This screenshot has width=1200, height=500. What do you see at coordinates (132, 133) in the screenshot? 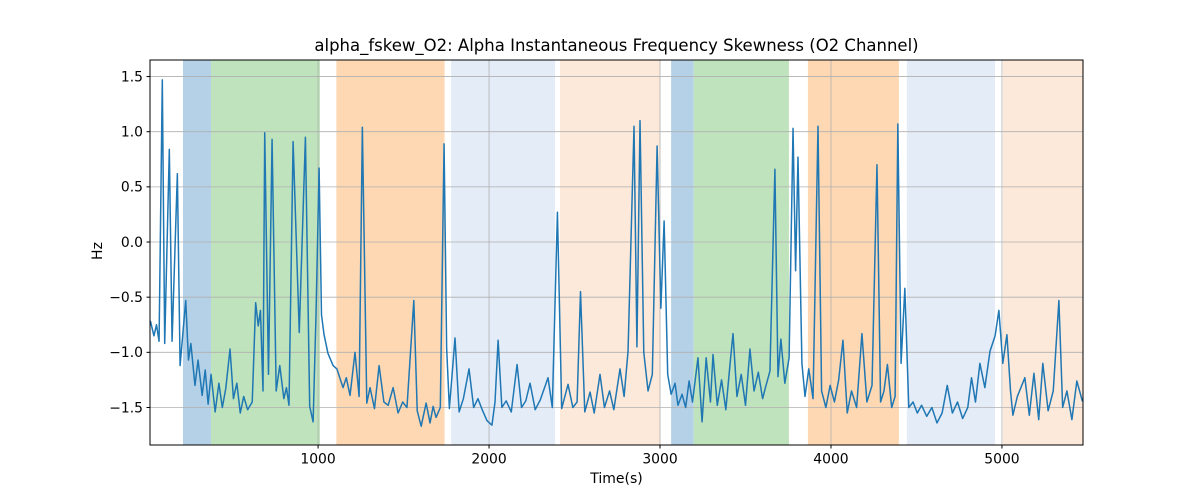
I see `y-tick-label: 1.0` at bounding box center [132, 133].